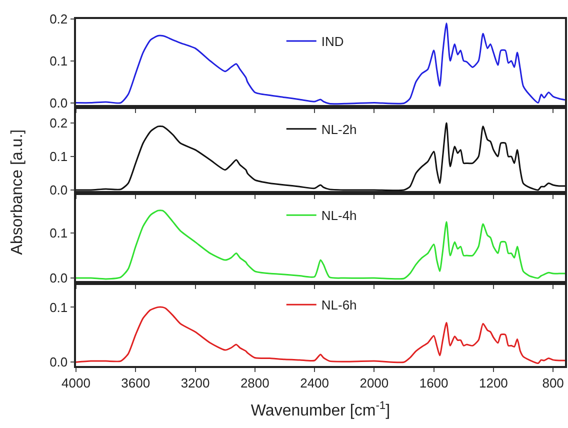 The image size is (568, 428). What do you see at coordinates (374, 382) in the screenshot?
I see `x-tick-label: 2000` at bounding box center [374, 382].